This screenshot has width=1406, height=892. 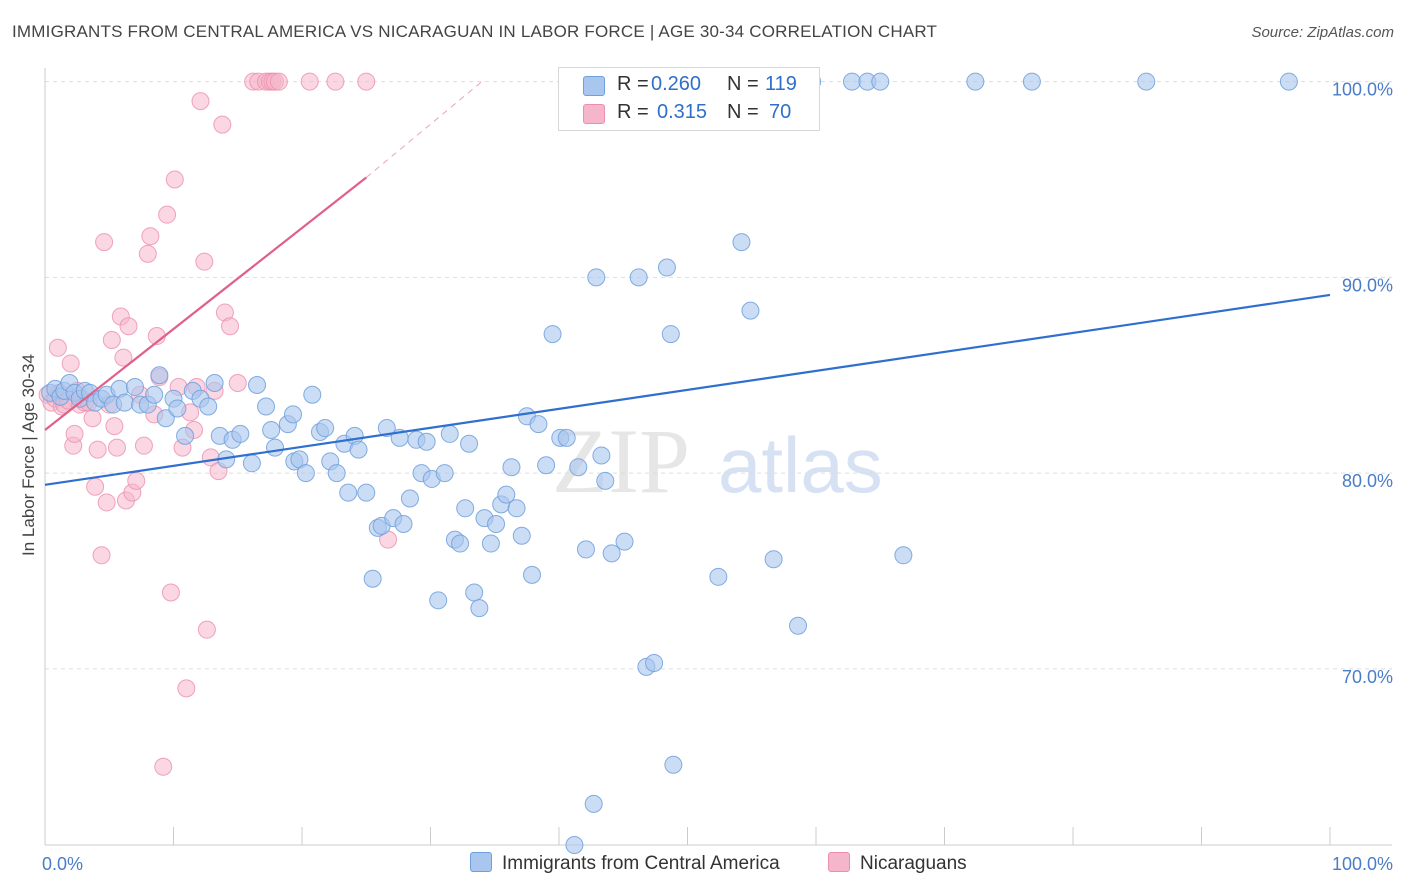 I want to click on legend-n-value: 70, so click(x=780, y=112).